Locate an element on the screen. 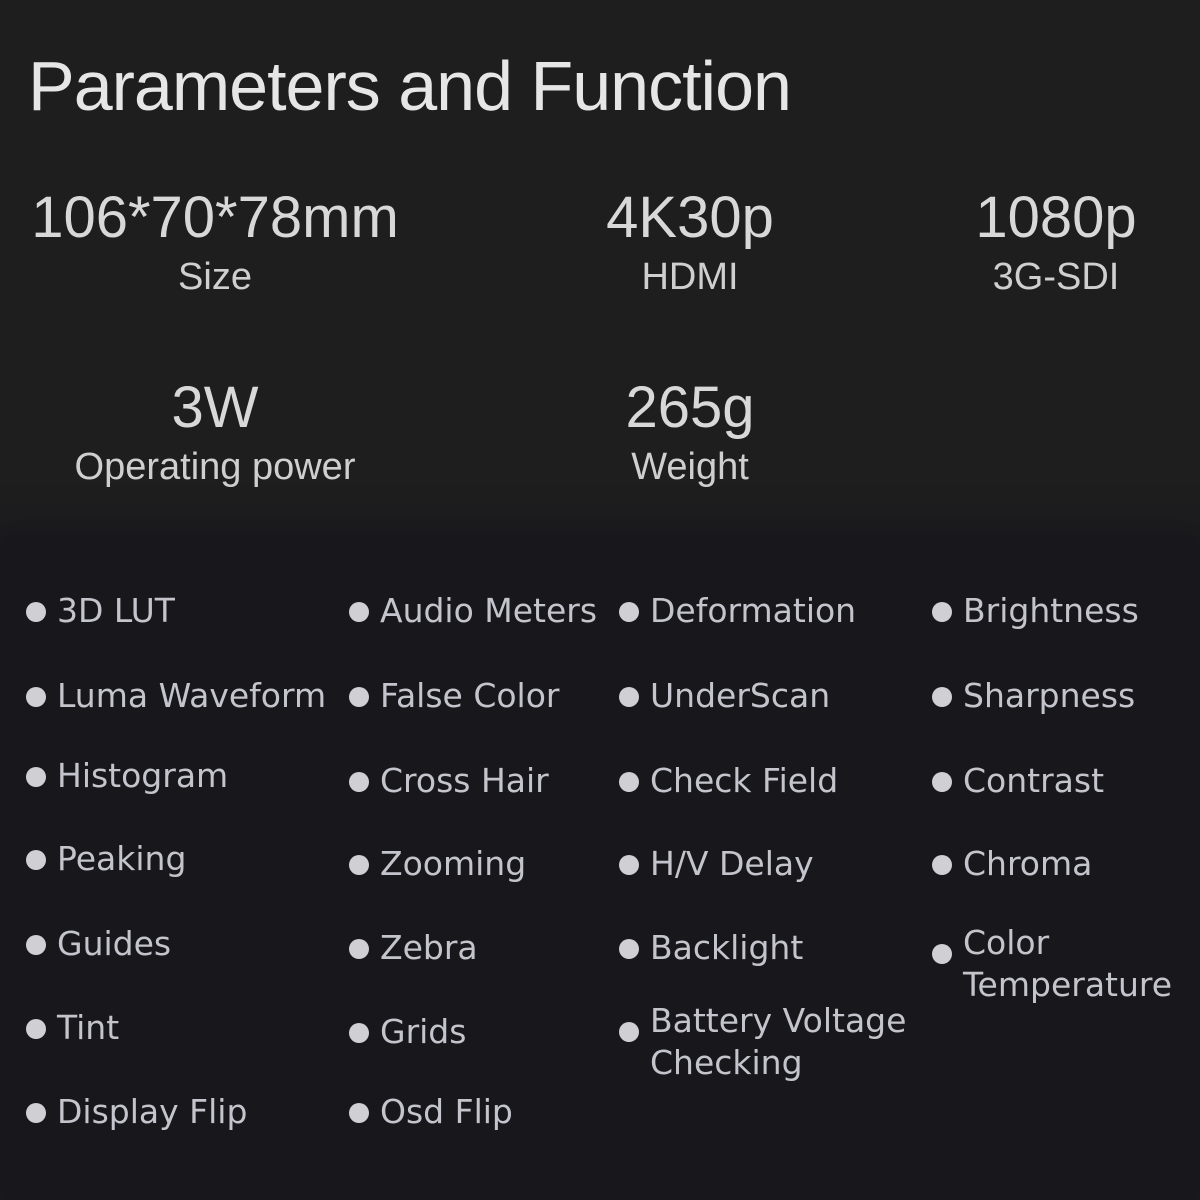  spec-stat: 3W Operating power is located at coordinates (215, 433).